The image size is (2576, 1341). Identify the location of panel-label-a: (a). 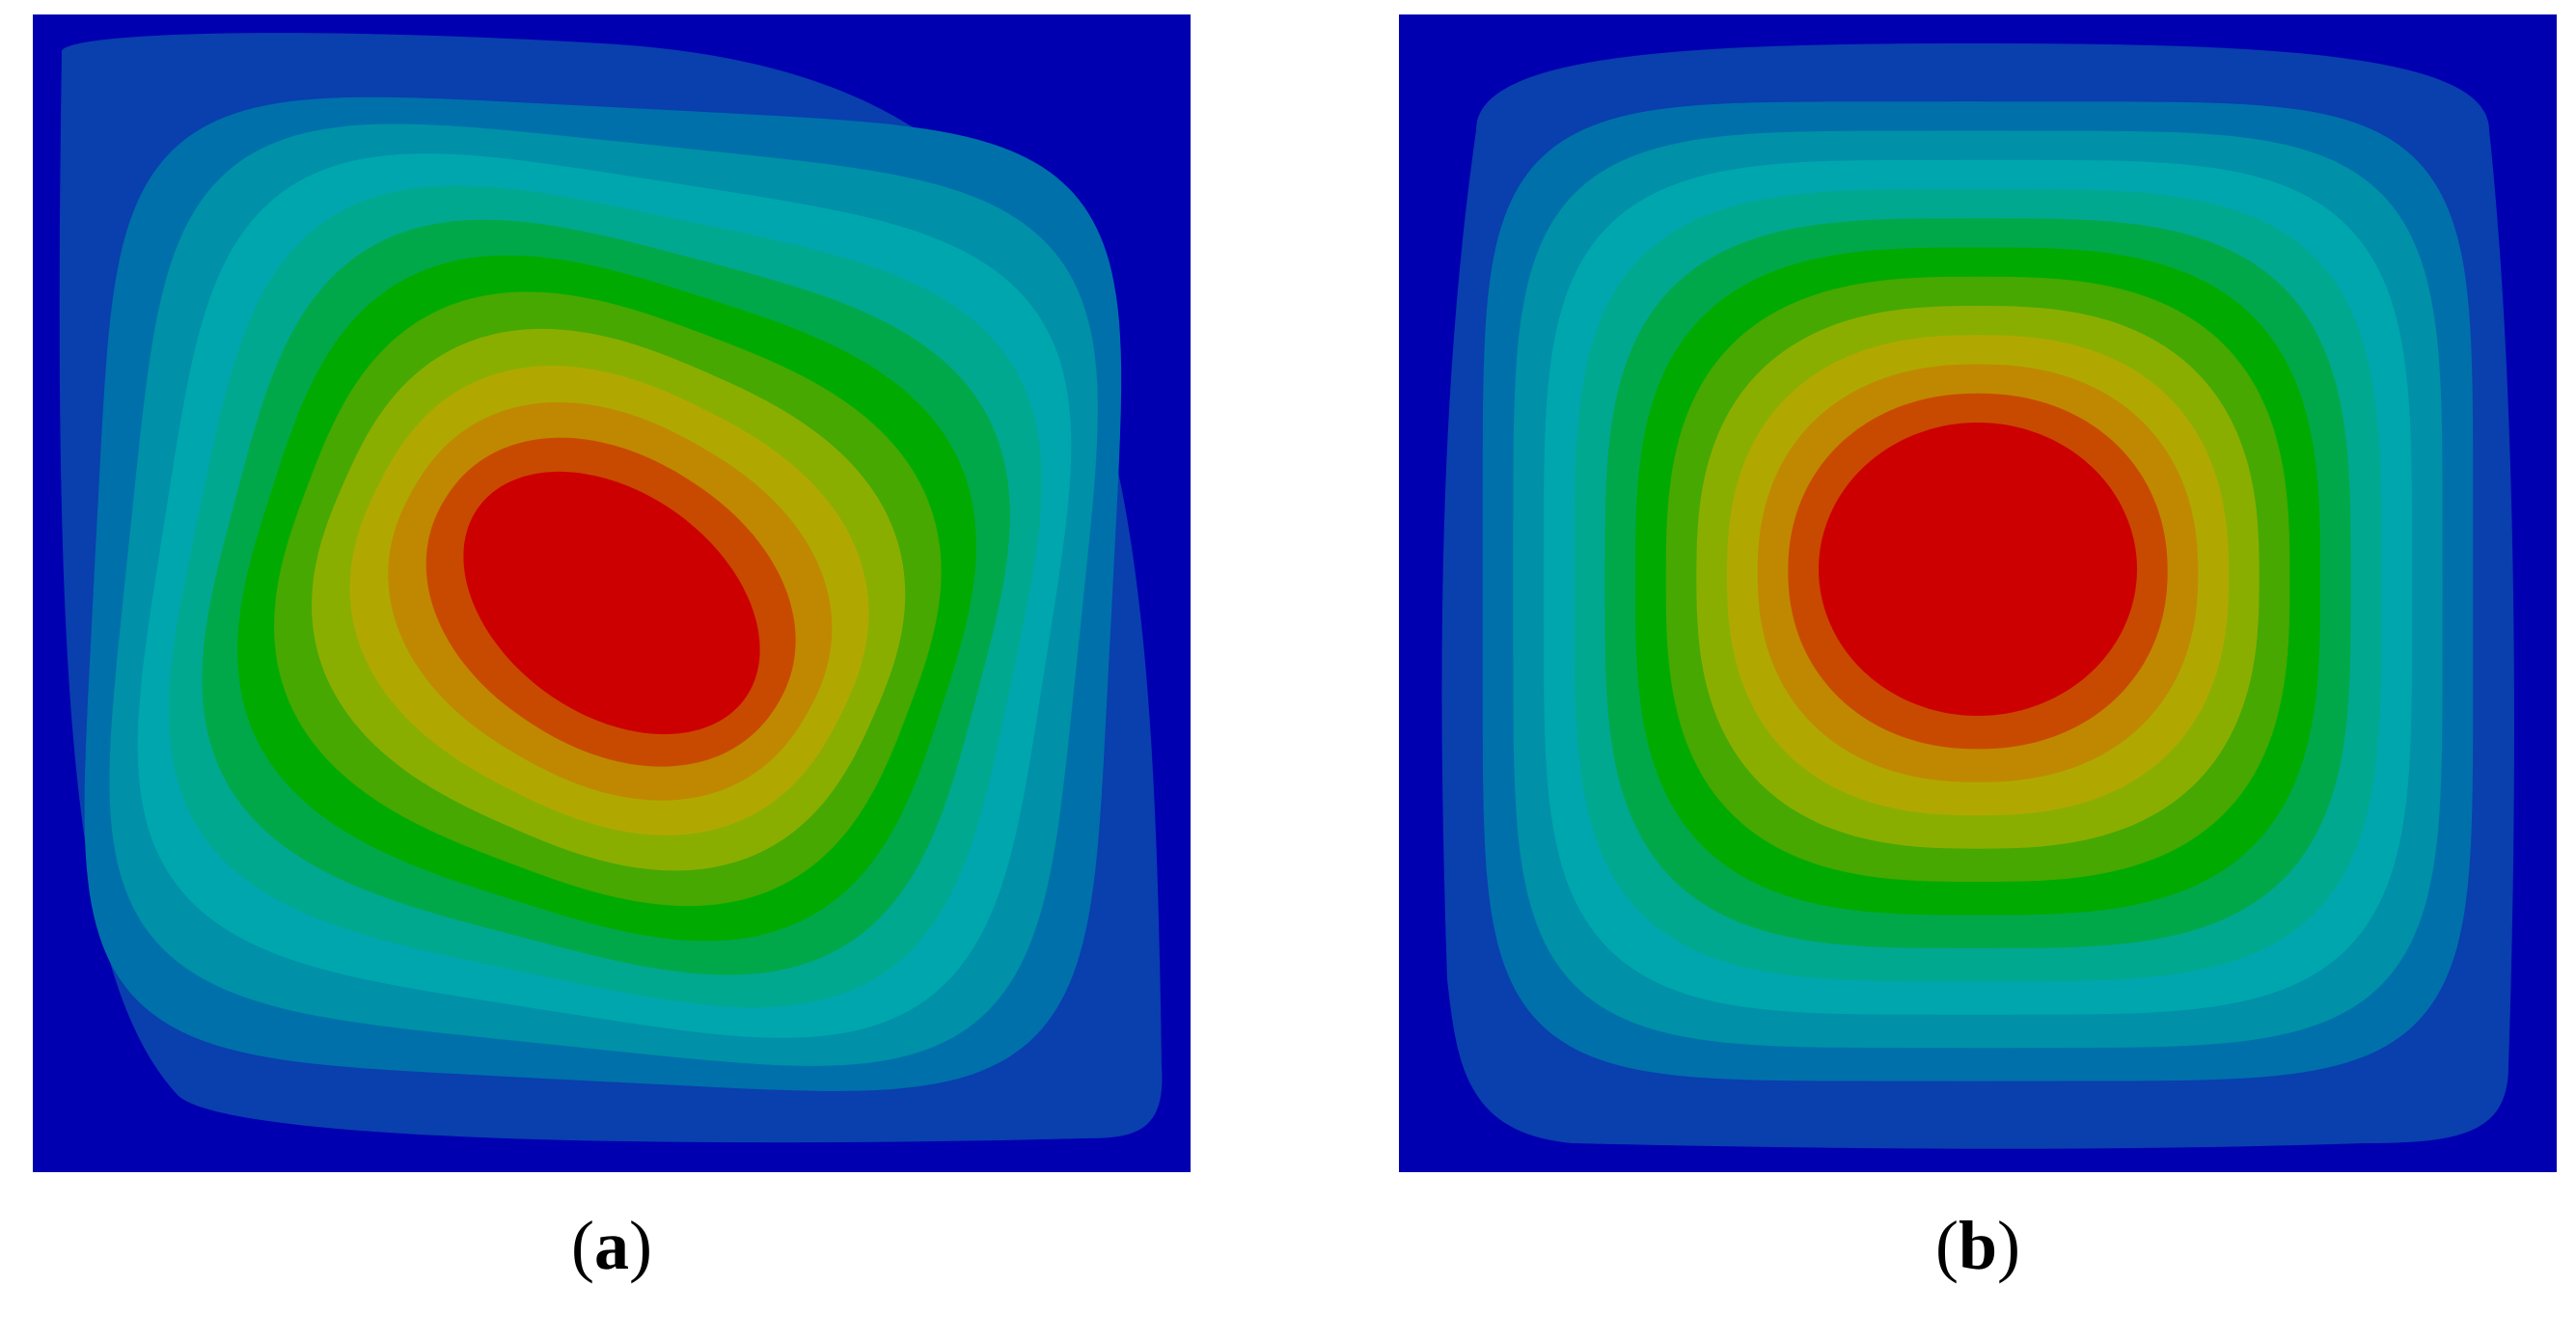
(611, 1245).